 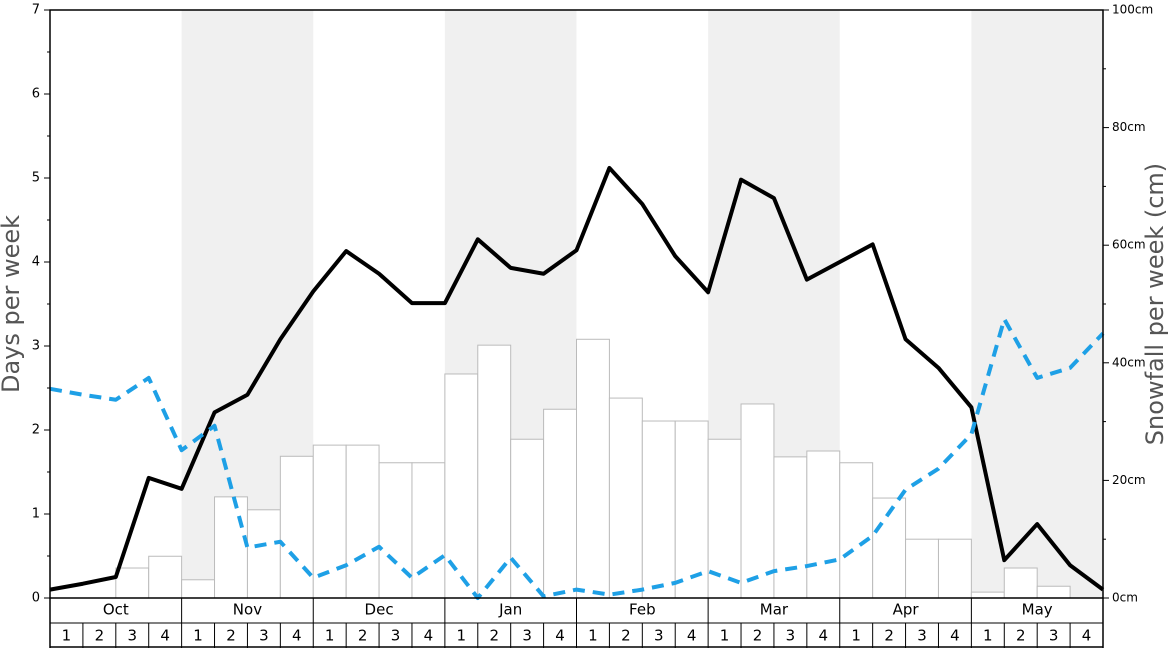 I want to click on y2-axis-label: Snowfall per week (cm), so click(x=1154, y=304).